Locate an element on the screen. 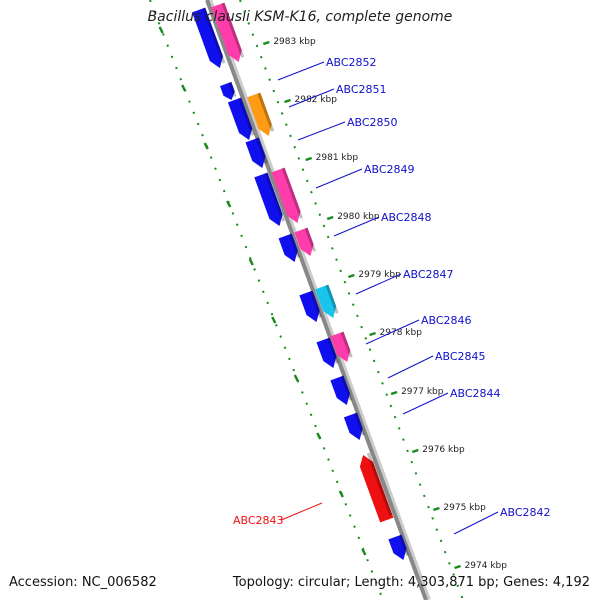  gene-label: ABC2849 is located at coordinates (389, 169).